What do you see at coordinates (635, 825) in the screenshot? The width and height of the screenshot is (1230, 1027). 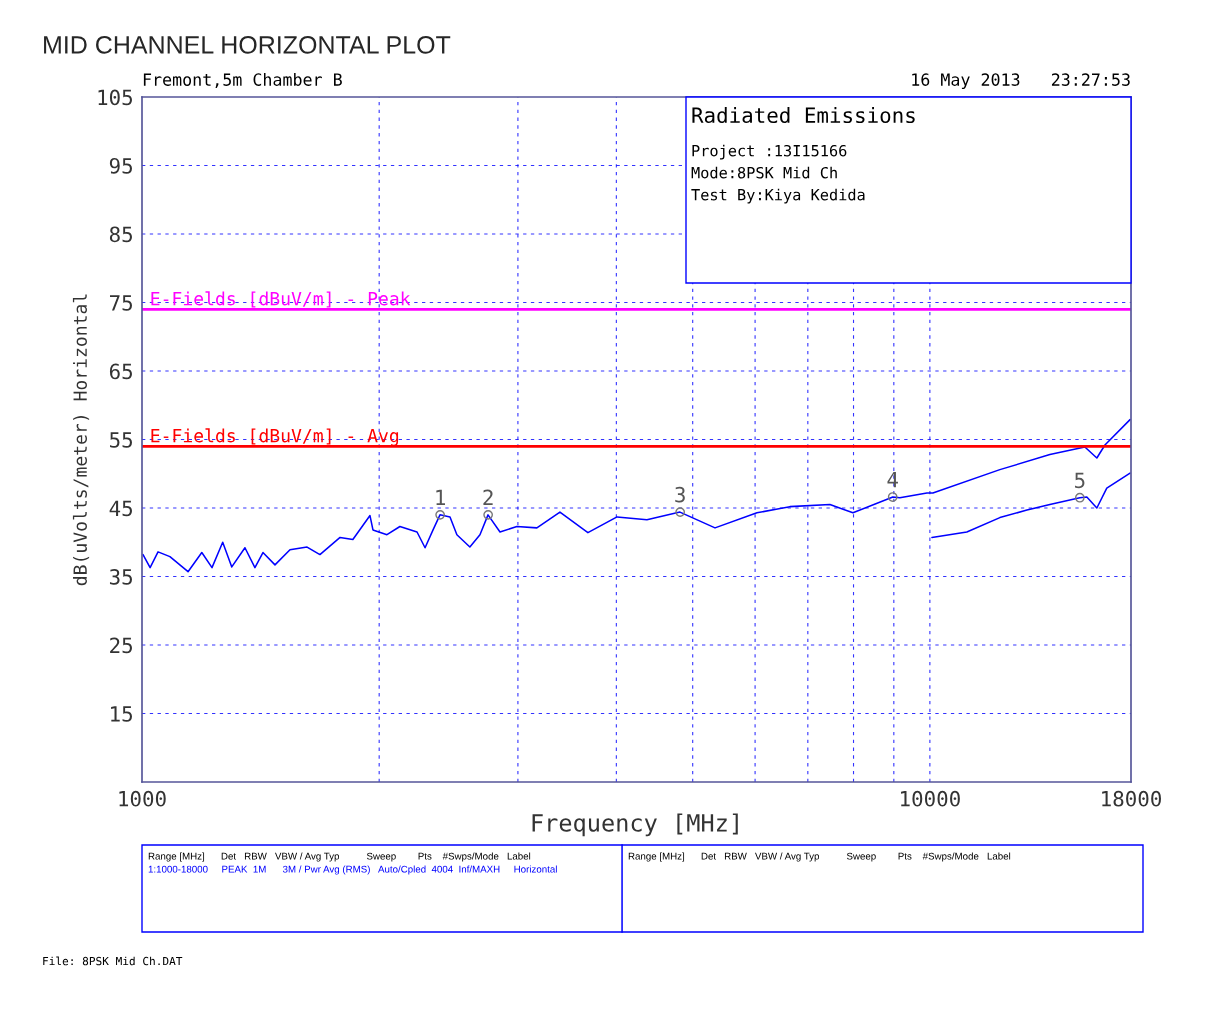 I see `x-axis-title: Frequency [MHz]` at bounding box center [635, 825].